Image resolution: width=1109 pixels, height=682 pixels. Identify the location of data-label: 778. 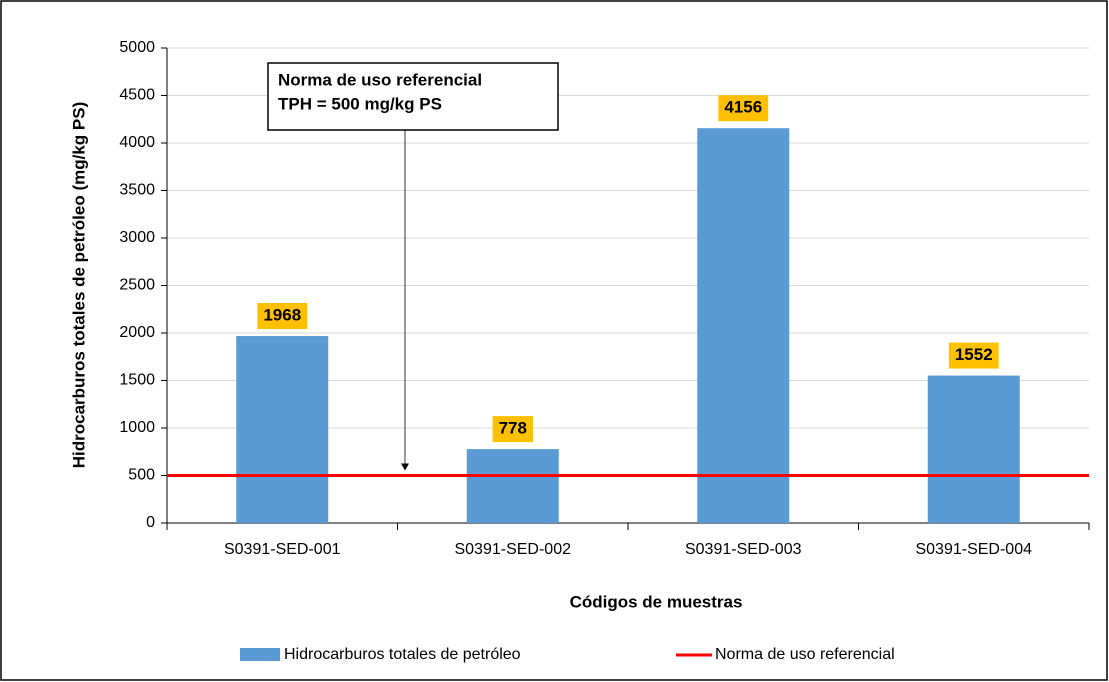
(513, 428).